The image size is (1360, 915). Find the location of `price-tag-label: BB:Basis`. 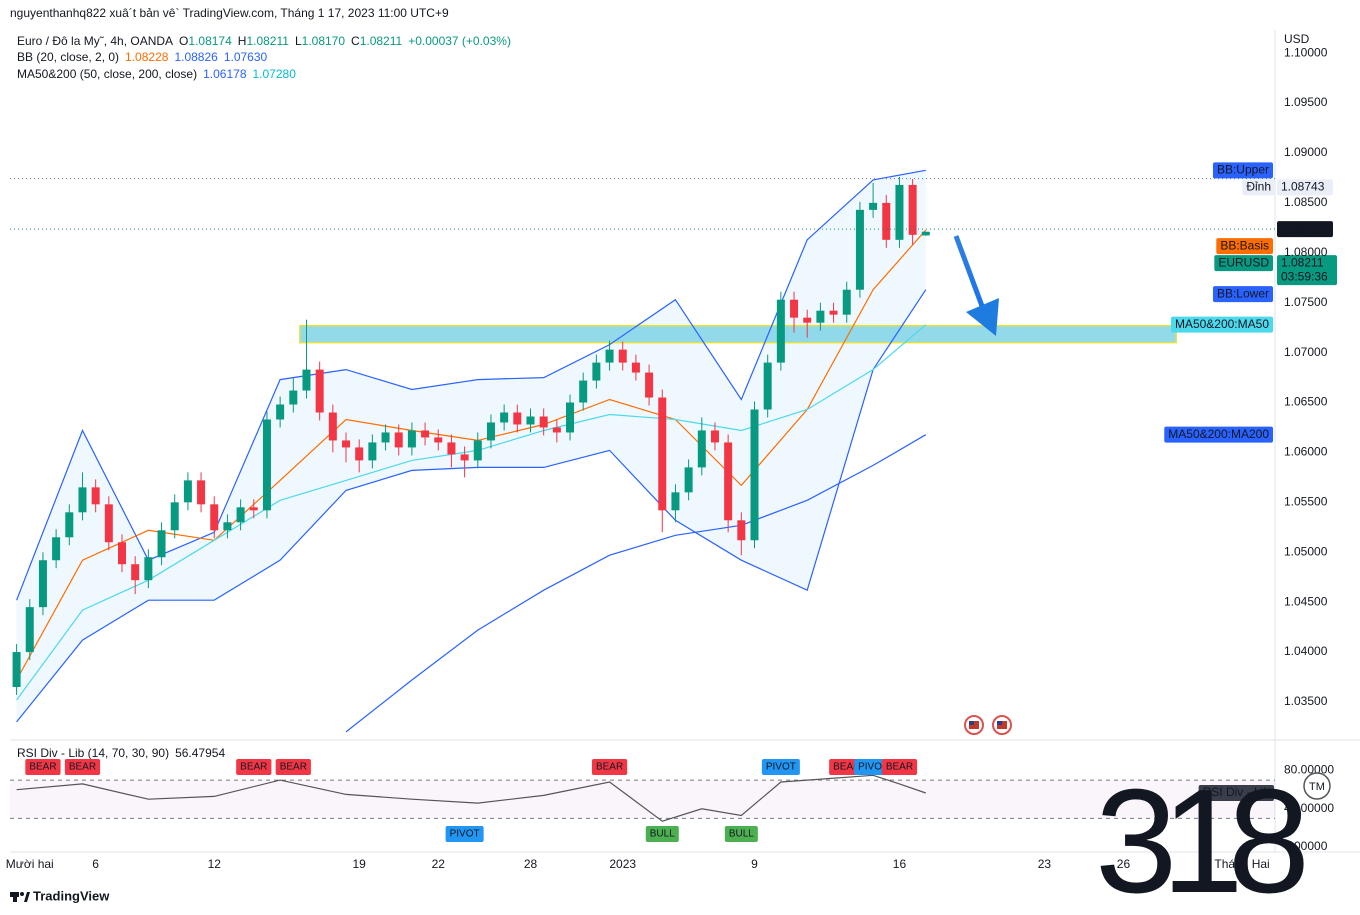

price-tag-label: BB:Basis is located at coordinates (1244, 245).